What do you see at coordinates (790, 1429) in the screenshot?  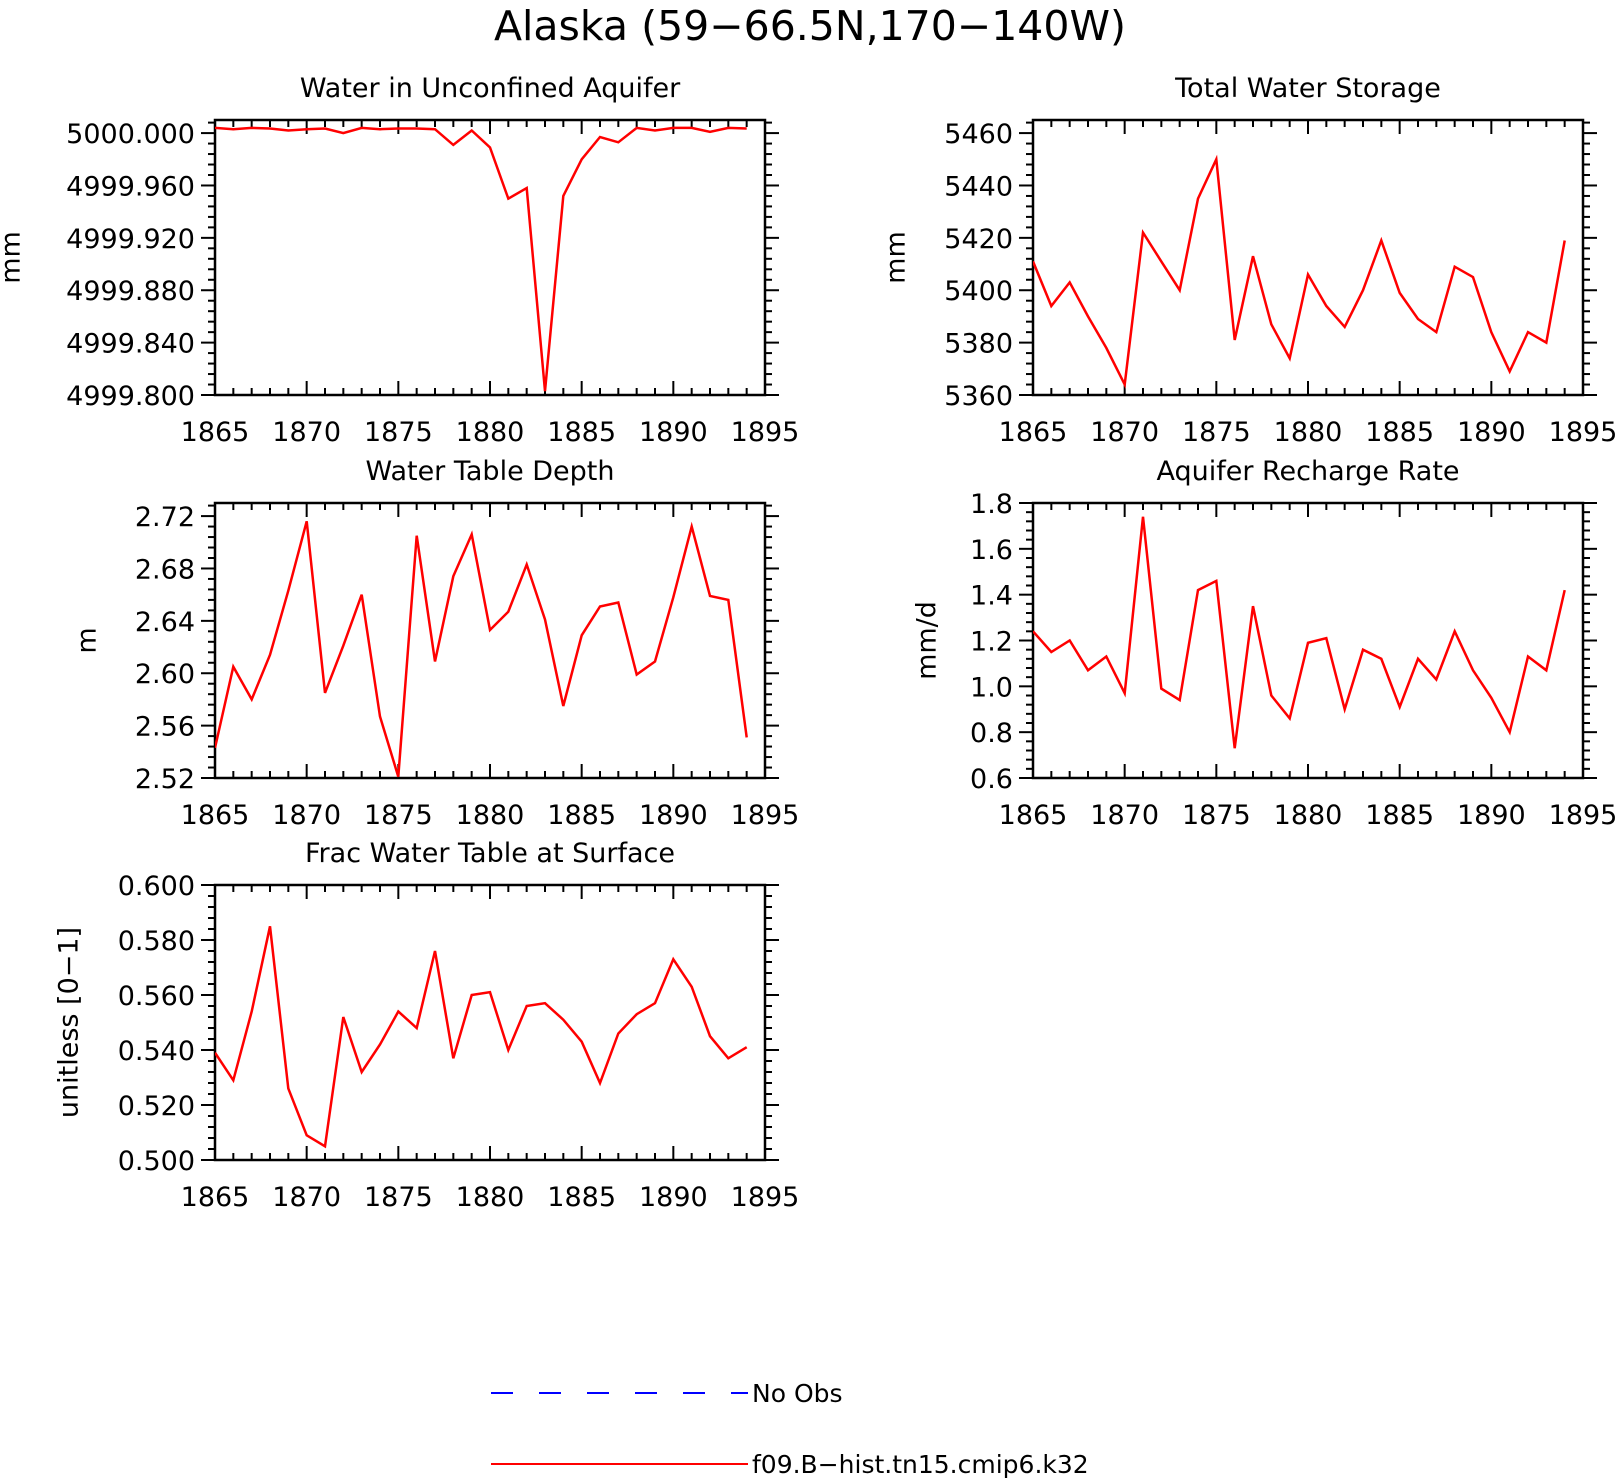 I see `legend: No Obs f09.B−hist.tn15.cmip6.k32` at bounding box center [790, 1429].